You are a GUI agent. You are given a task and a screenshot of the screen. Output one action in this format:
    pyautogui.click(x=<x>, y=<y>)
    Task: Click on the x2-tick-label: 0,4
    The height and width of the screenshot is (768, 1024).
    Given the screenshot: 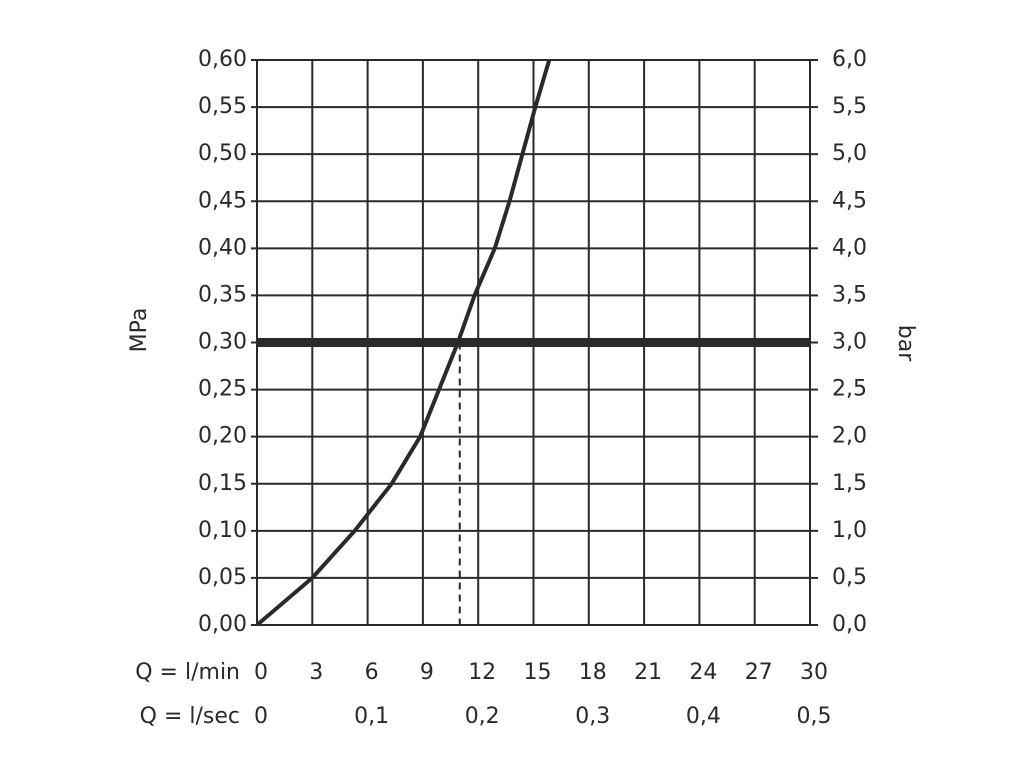 What is the action you would take?
    pyautogui.click(x=703, y=716)
    